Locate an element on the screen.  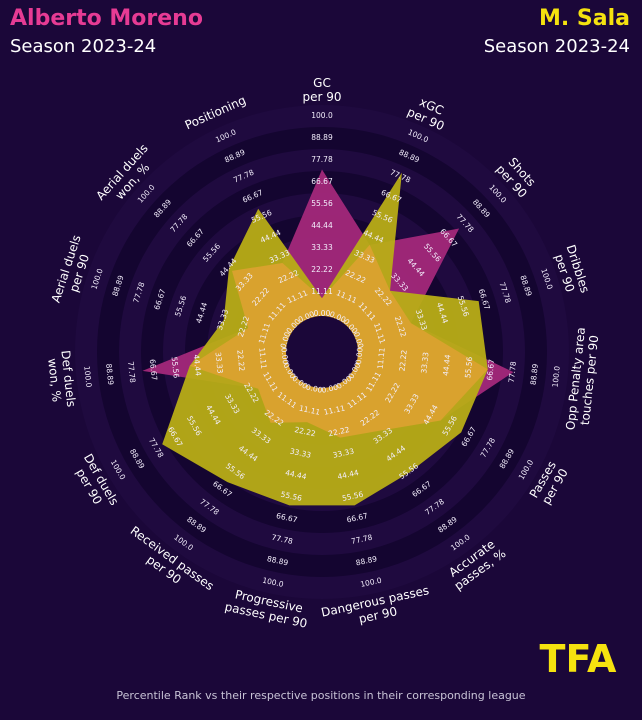
tfa-logo: TFA is located at coordinates (579, 659).